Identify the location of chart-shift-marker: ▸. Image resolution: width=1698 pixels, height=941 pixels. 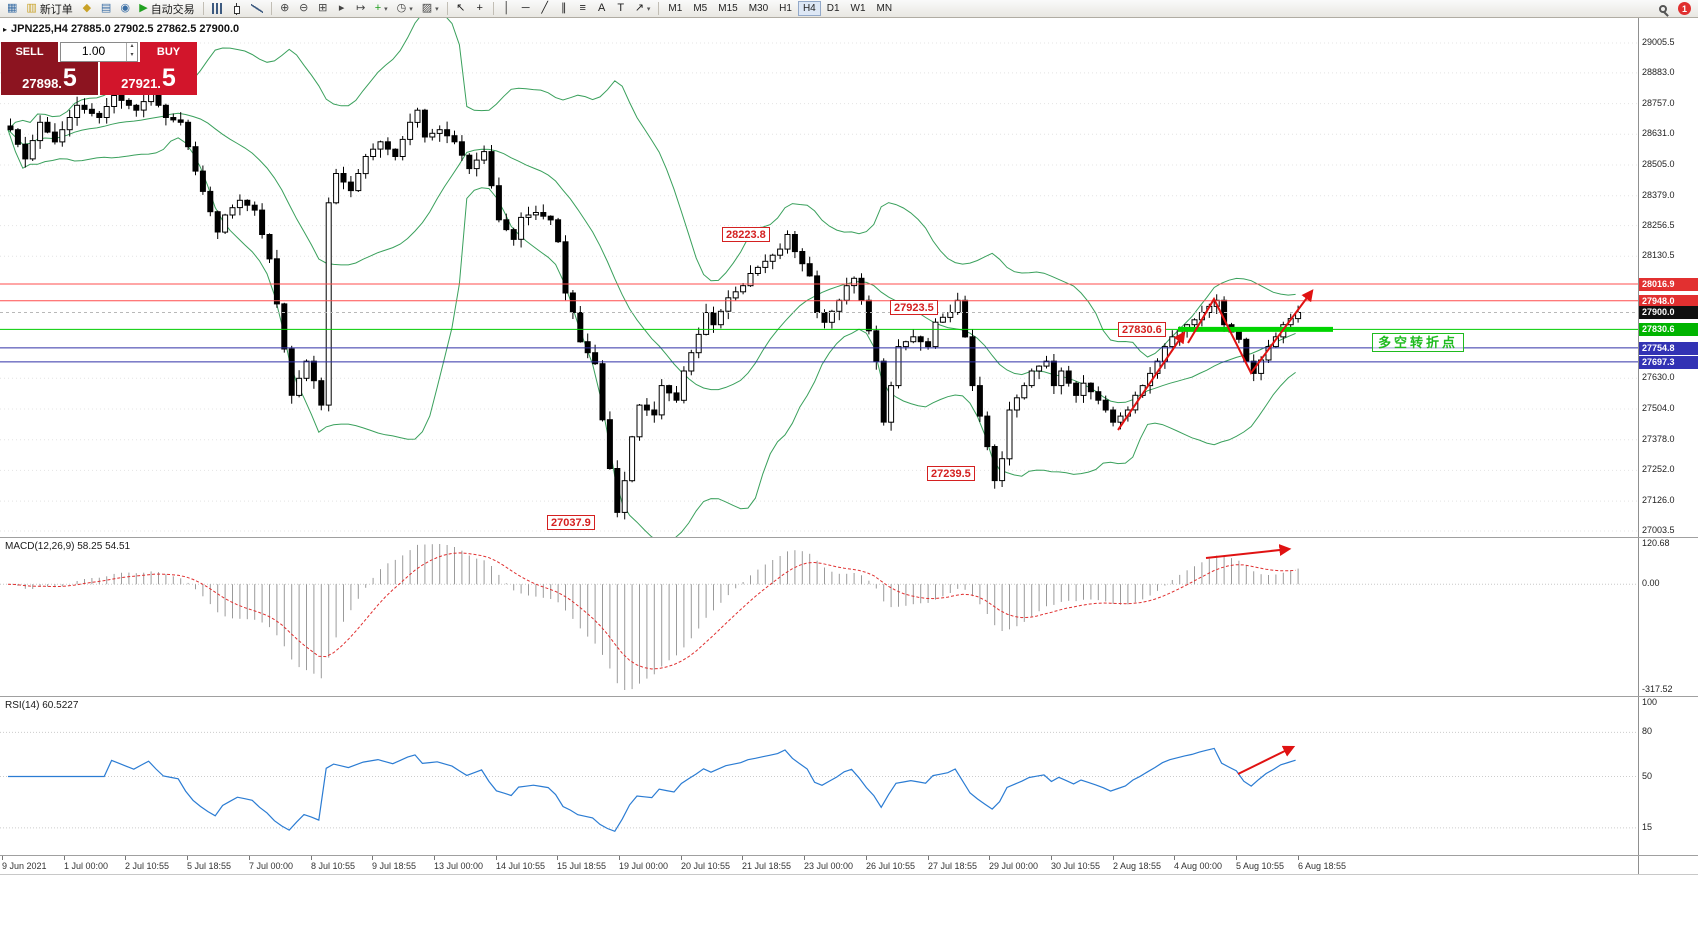
(5, 29).